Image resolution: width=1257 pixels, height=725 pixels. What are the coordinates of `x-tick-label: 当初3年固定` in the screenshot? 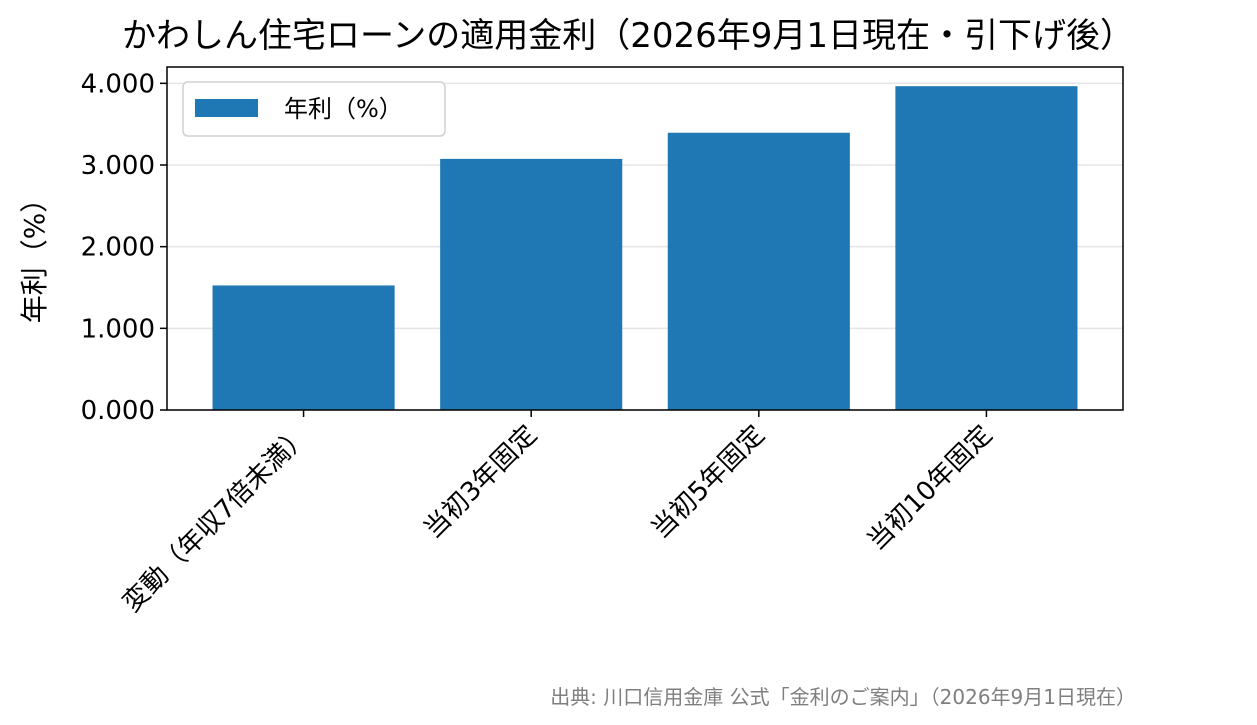 It's located at (480, 482).